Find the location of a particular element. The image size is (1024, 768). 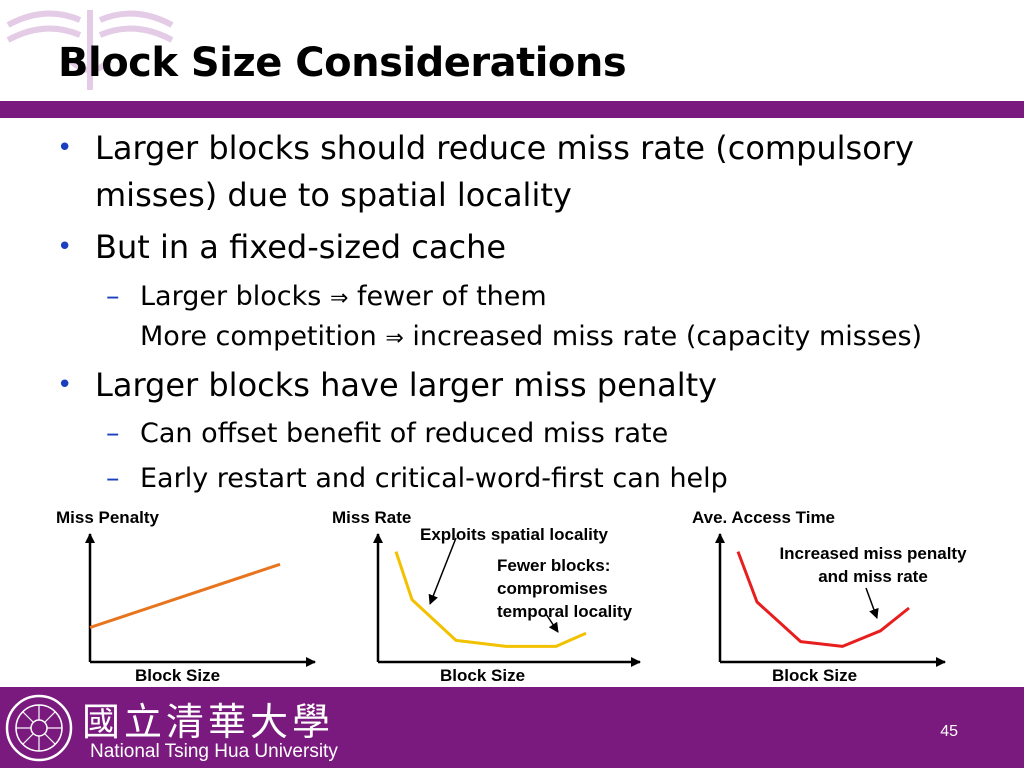

sub-bullet-text: More competition is located at coordinates (258, 336).